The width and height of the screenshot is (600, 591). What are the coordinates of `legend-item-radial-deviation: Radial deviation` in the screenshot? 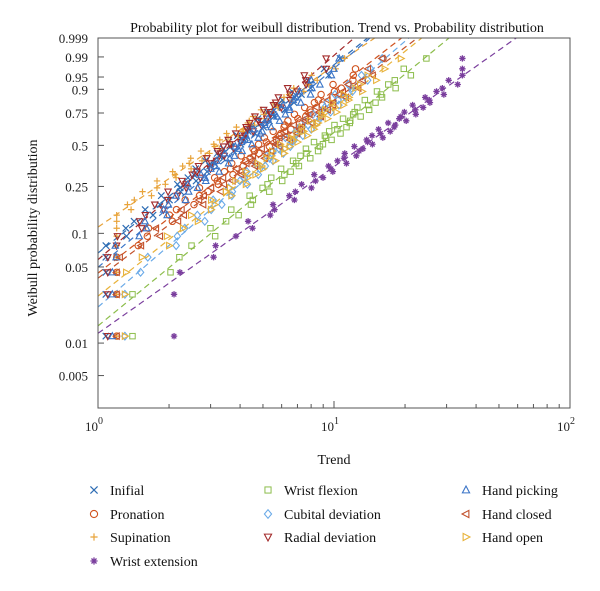 It's located at (319, 538).